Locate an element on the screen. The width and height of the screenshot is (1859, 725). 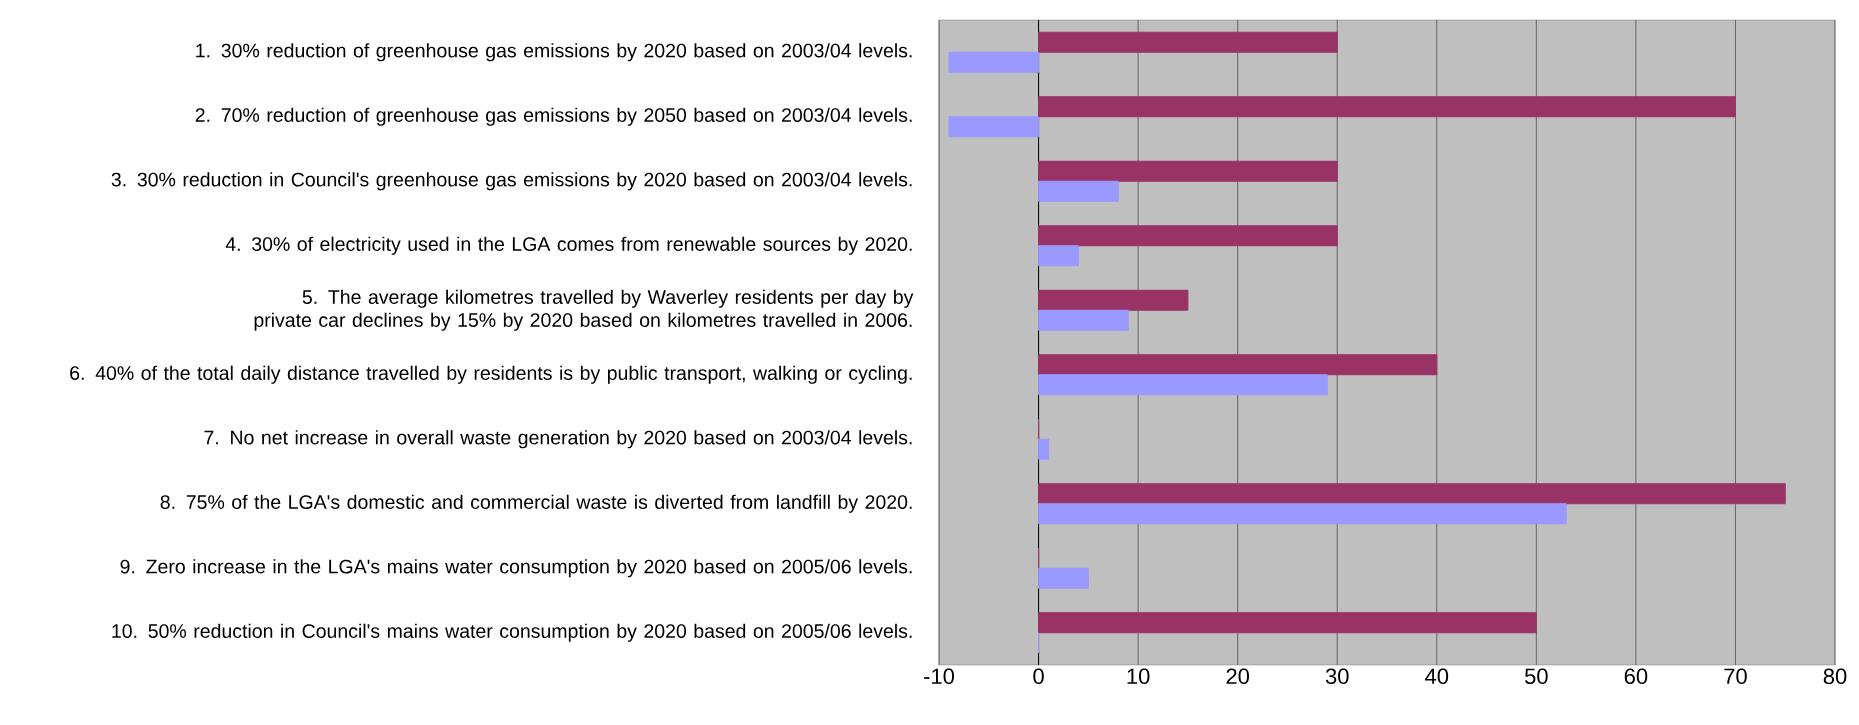
x-tick-label: 80 is located at coordinates (1835, 676).